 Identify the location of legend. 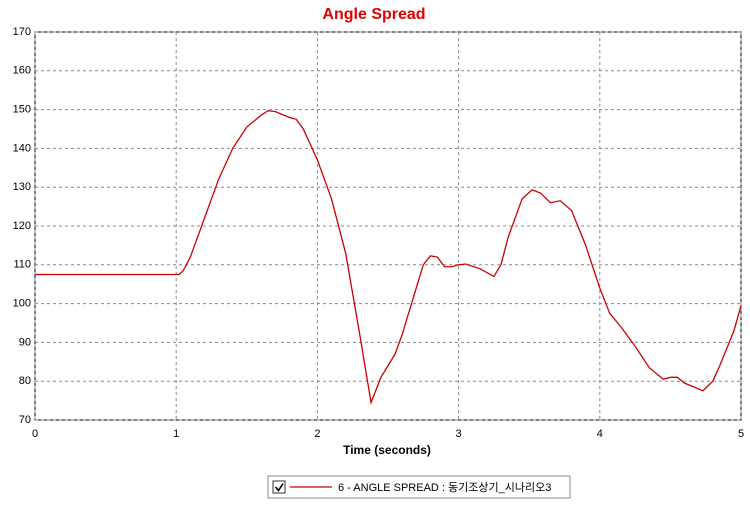
(419, 487).